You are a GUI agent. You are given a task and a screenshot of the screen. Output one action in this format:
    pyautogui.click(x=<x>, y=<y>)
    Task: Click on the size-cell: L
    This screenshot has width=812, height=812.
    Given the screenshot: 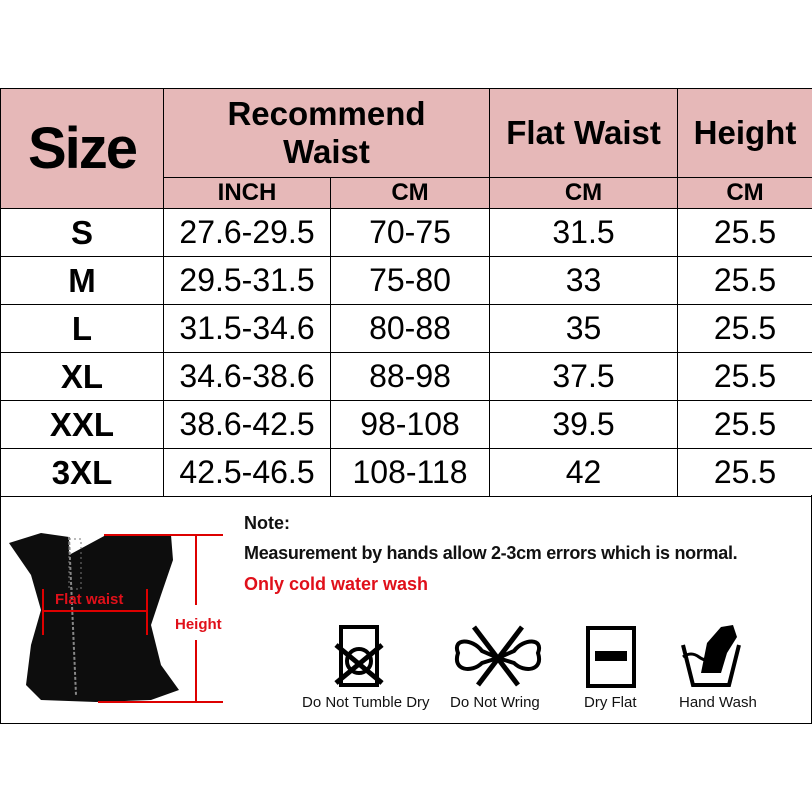 What is the action you would take?
    pyautogui.click(x=82, y=328)
    